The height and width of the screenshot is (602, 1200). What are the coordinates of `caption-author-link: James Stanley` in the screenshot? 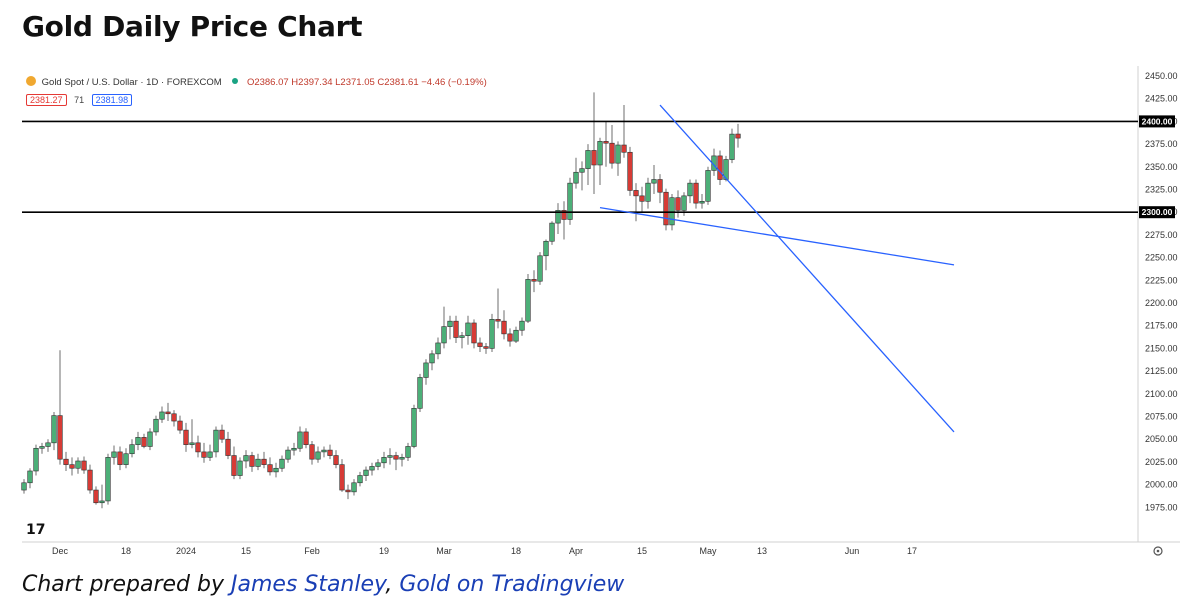 It's located at (308, 584).